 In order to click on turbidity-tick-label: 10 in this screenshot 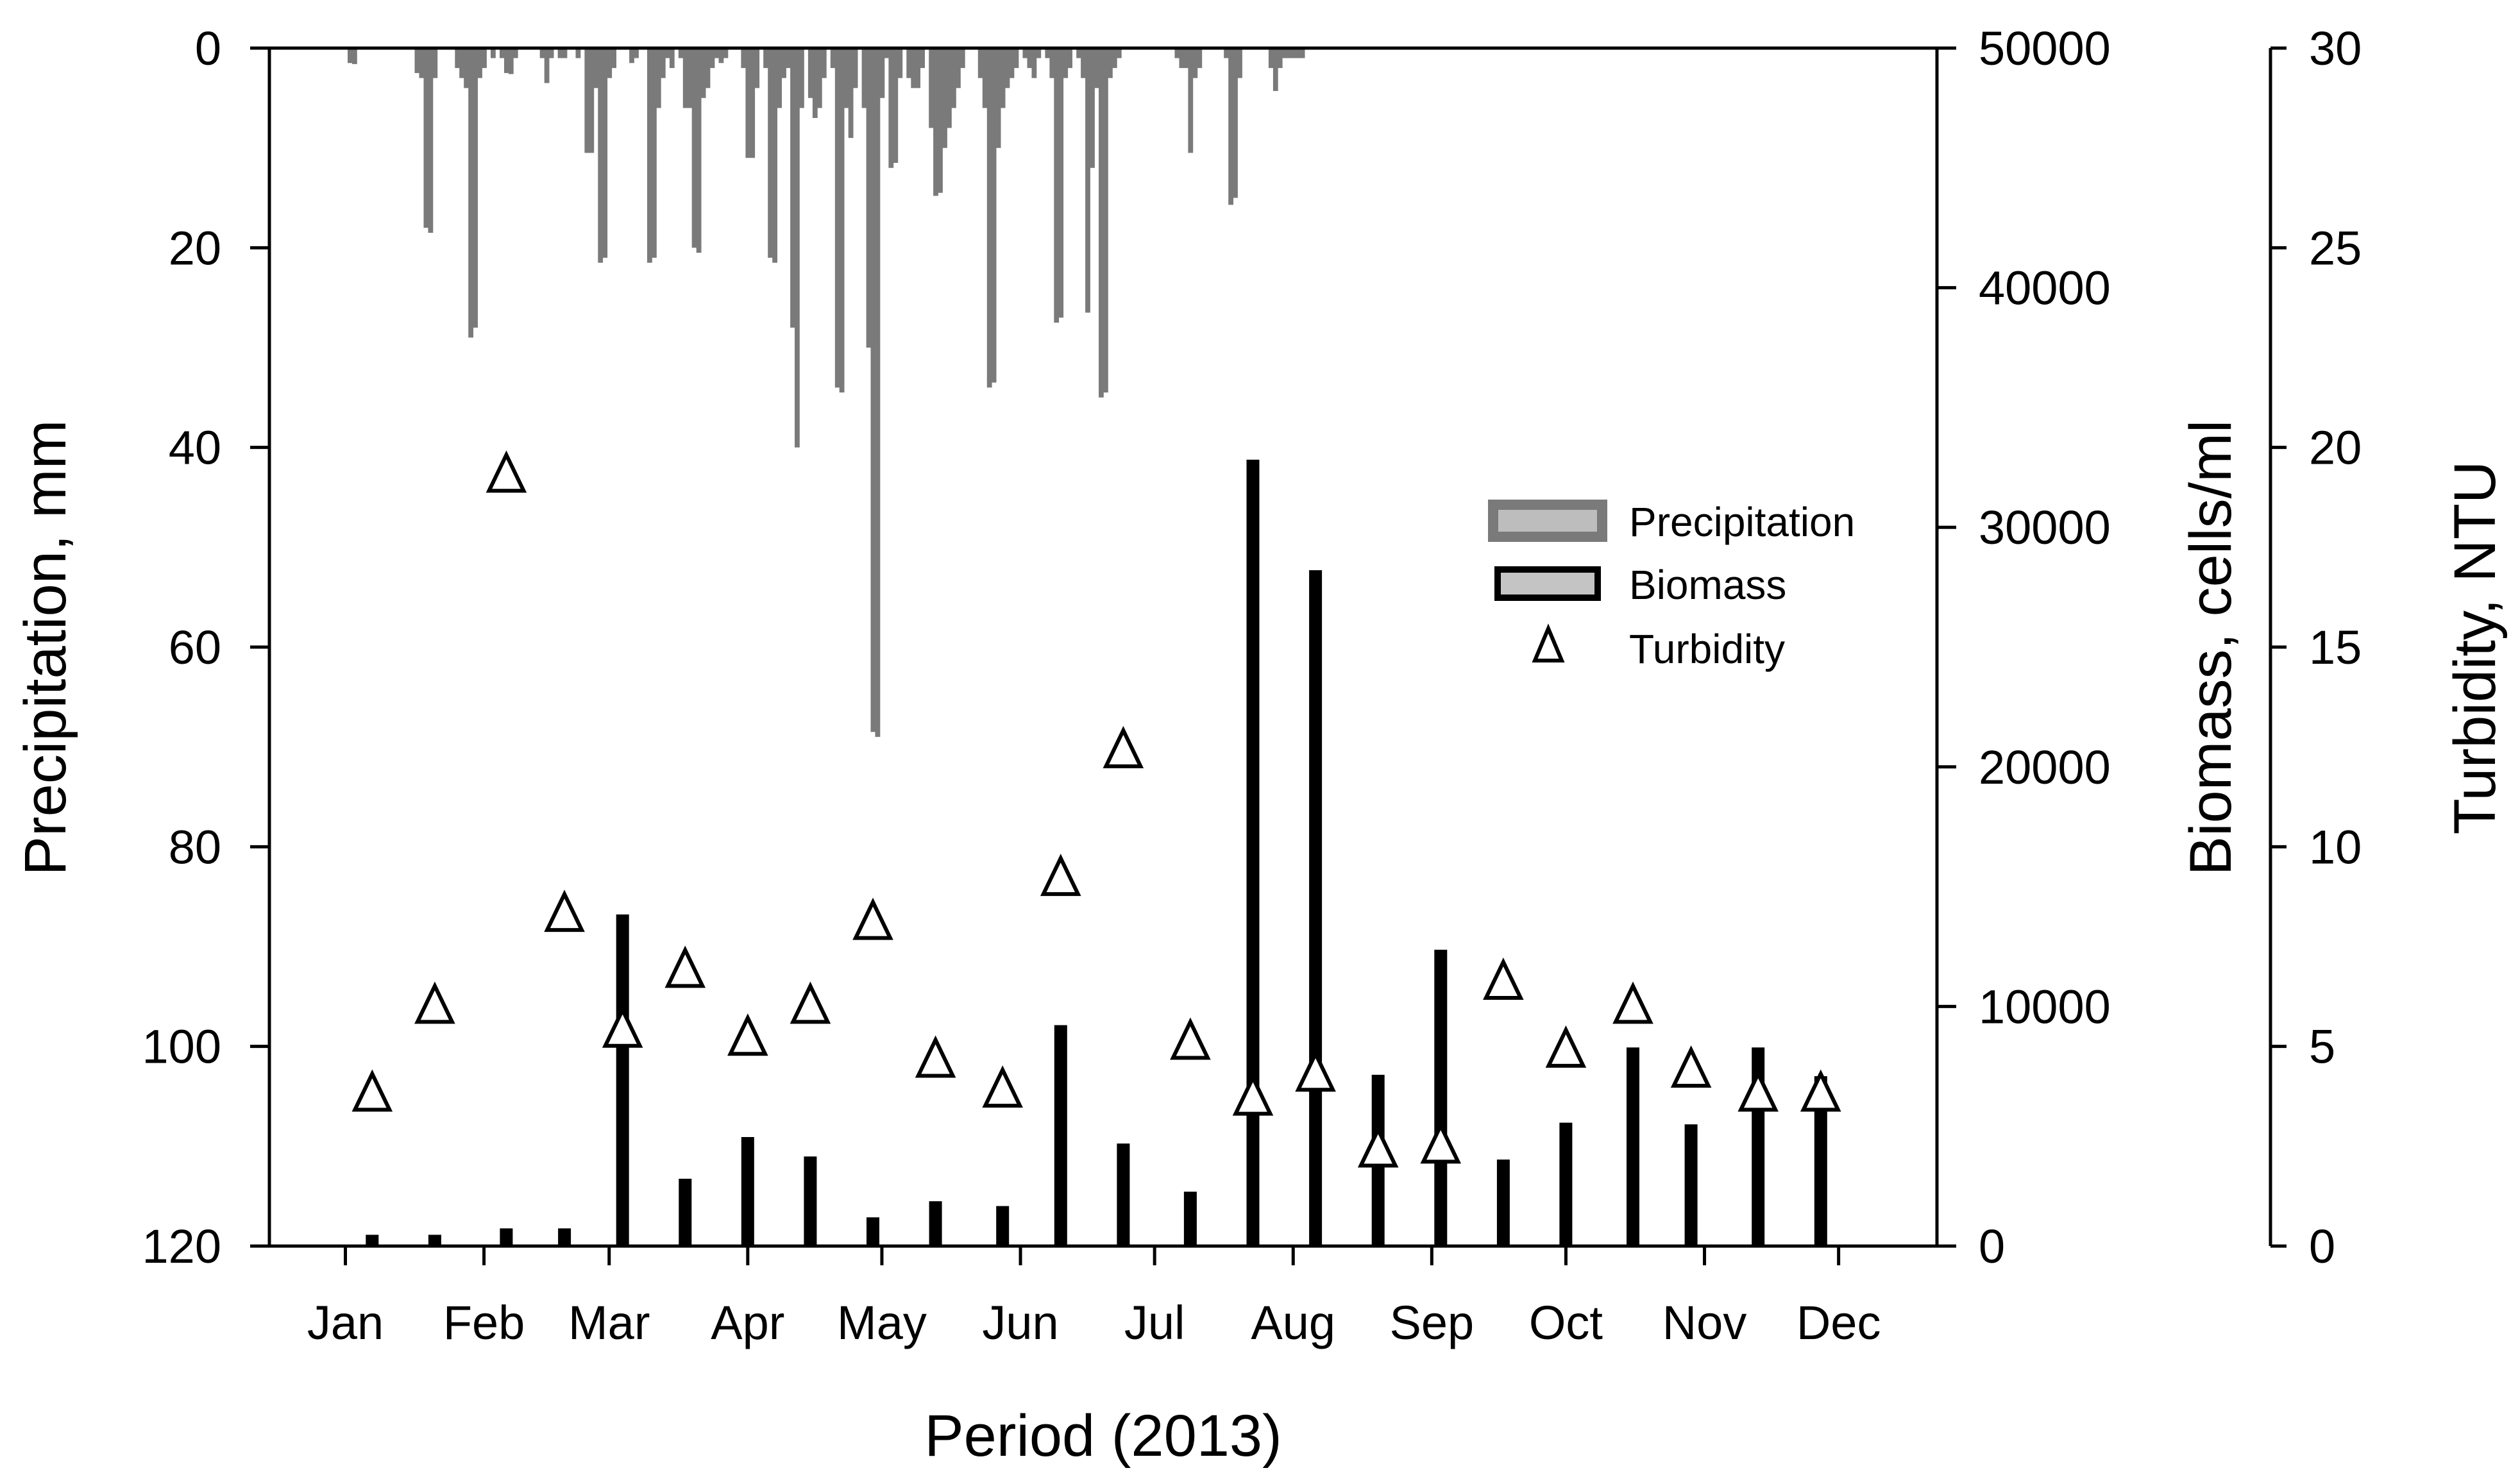, I will do `click(2335, 846)`.